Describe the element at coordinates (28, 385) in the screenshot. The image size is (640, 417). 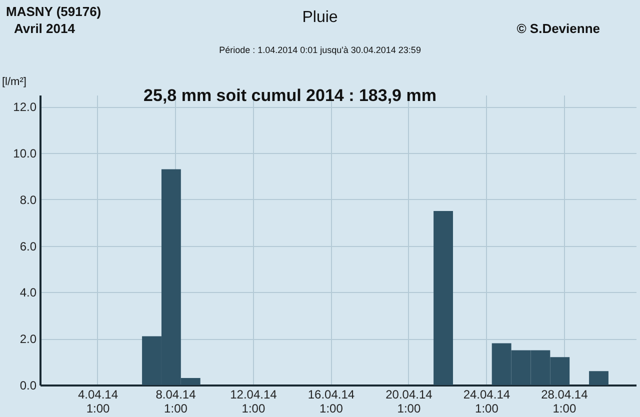
I see `y-tick-label: 0.0` at that location.